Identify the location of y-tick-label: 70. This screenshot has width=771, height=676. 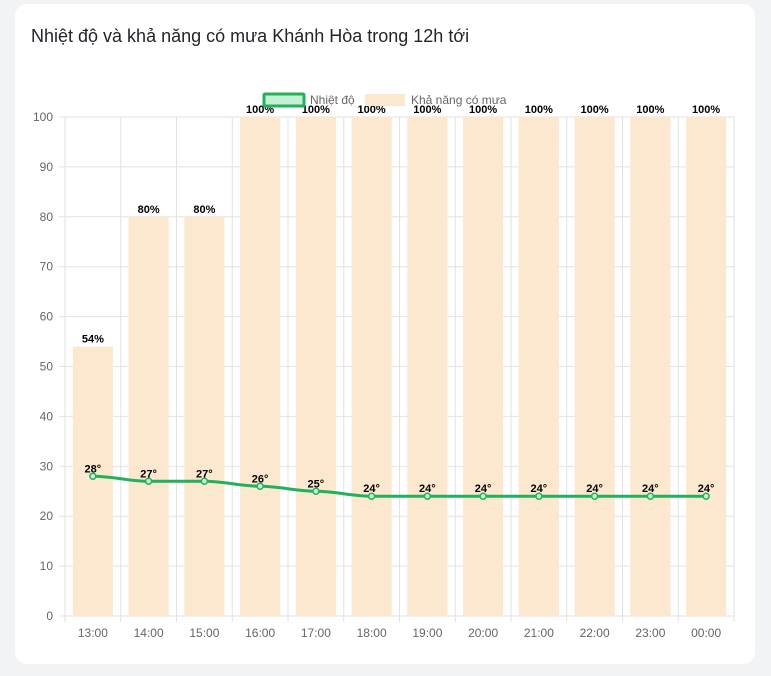
(47, 267).